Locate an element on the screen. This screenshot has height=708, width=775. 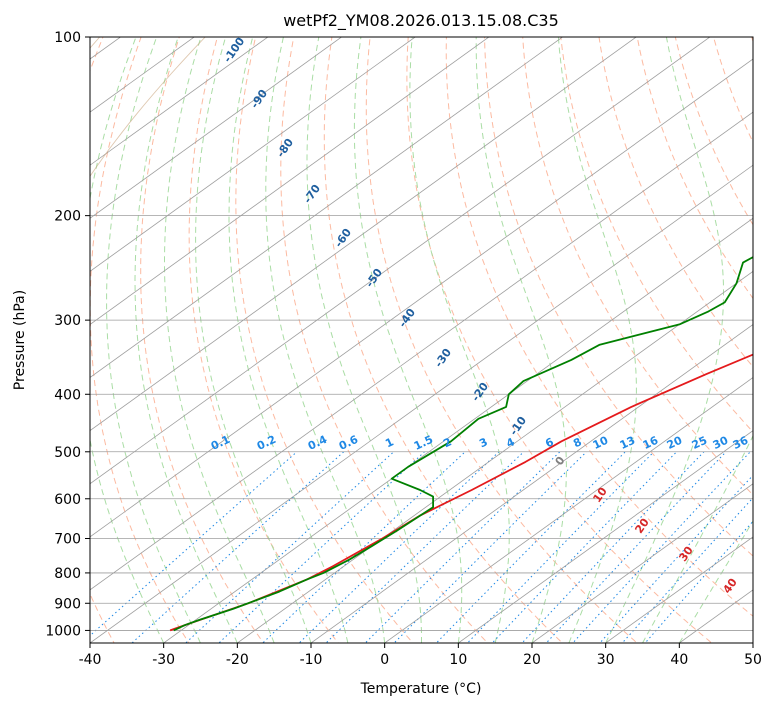
x-tick-label: -10 is located at coordinates (311, 660).